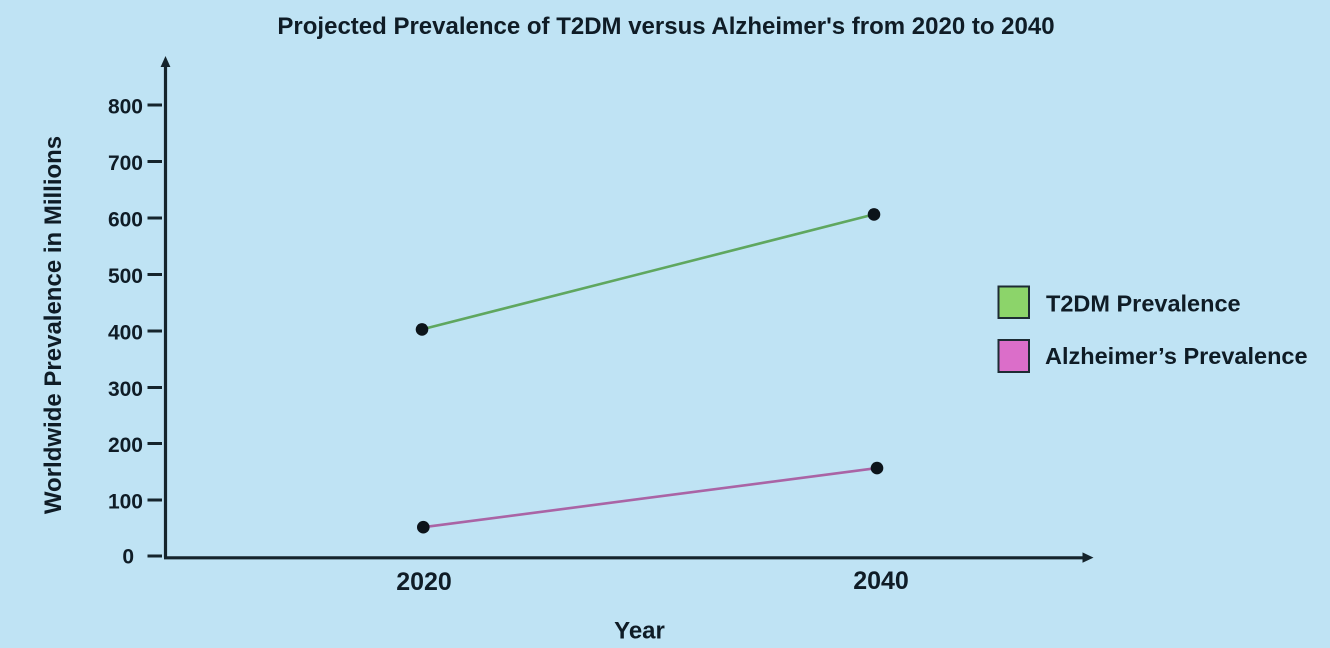 The image size is (1330, 648). I want to click on svg-text: Year, so click(639, 631).